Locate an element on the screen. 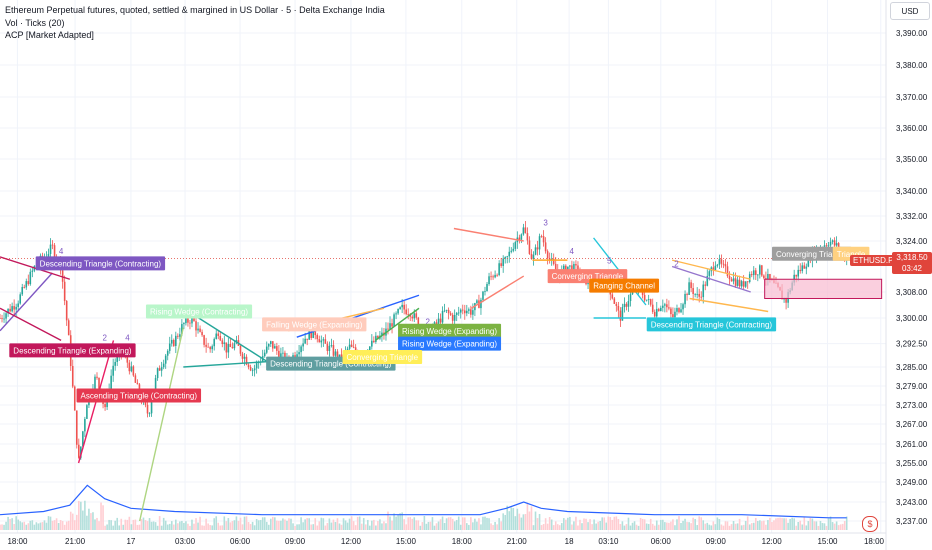 The height and width of the screenshot is (550, 932). acp-indicator-label: ACP [Market Adapted] is located at coordinates (49, 35).